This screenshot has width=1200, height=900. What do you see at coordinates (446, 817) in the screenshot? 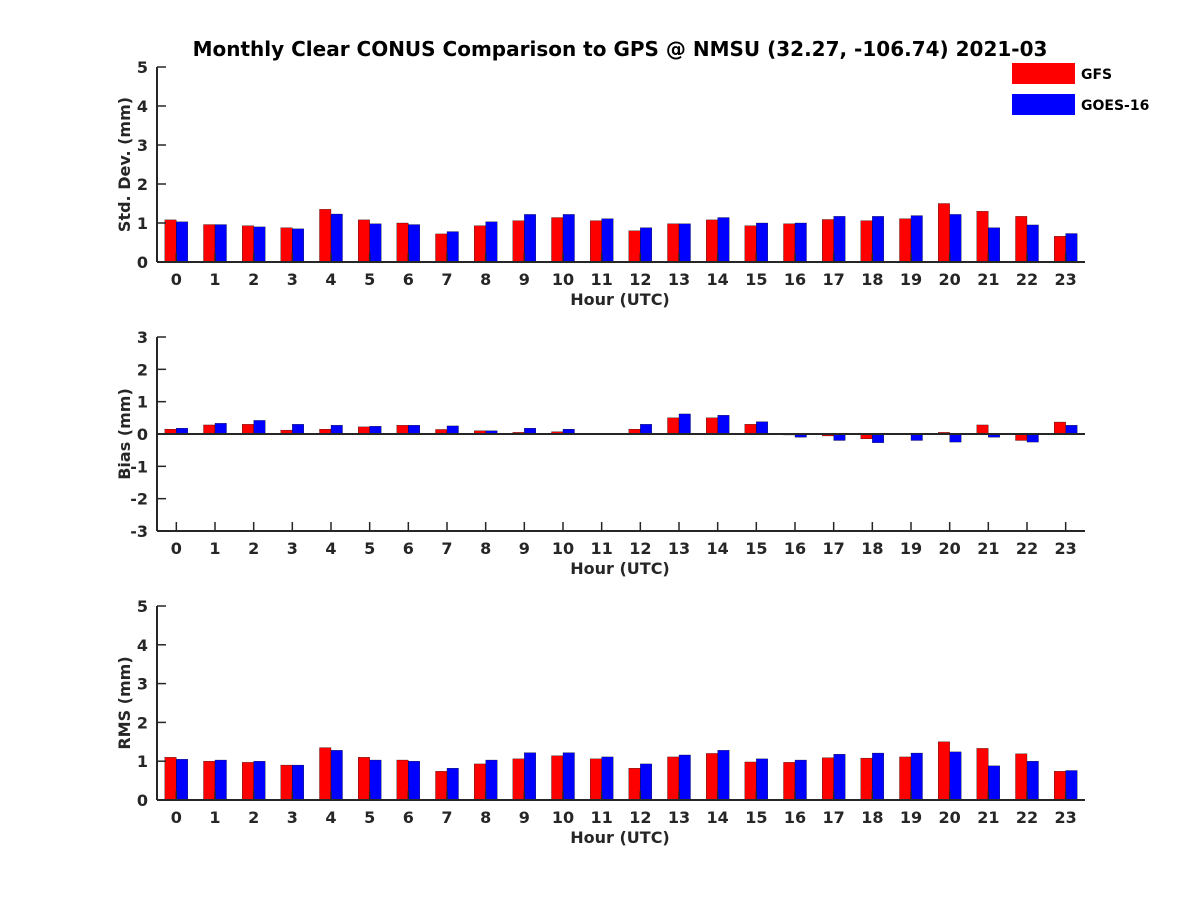
I see `x-tick-label-2-7: 7` at bounding box center [446, 817].